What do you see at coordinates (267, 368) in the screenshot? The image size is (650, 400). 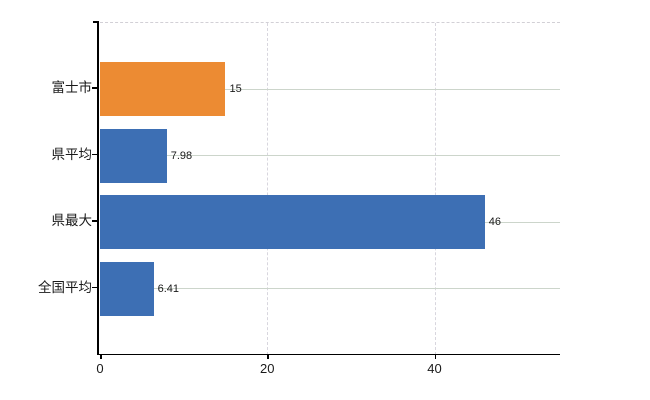 I see `x-tick-label: 20` at bounding box center [267, 368].